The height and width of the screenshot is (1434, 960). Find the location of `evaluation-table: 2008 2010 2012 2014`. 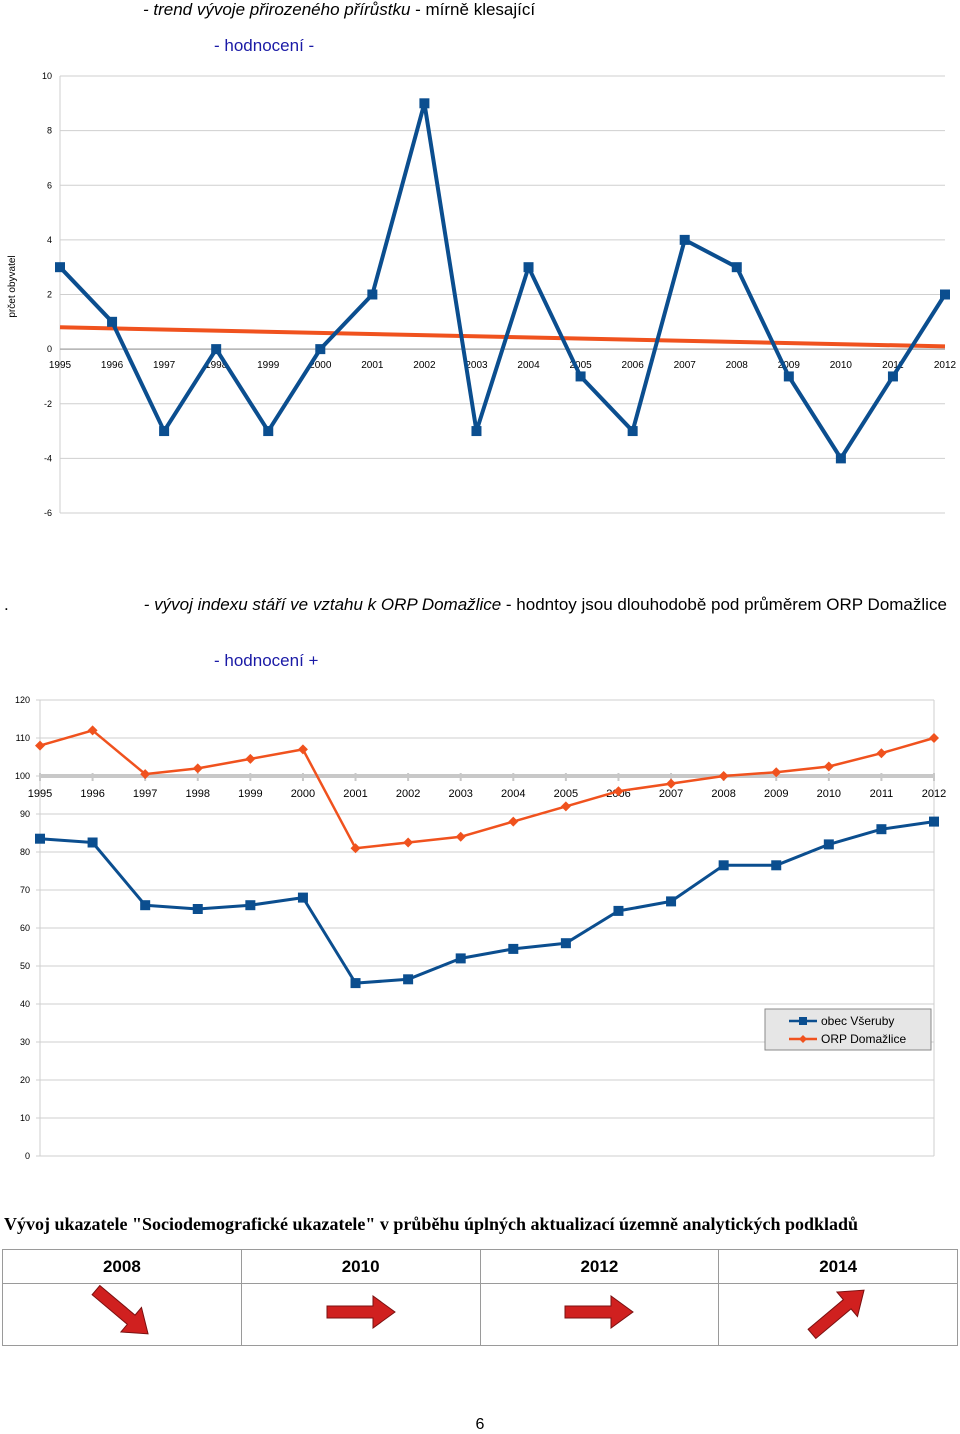

evaluation-table: 2008 2010 2012 2014 is located at coordinates (480, 1297).